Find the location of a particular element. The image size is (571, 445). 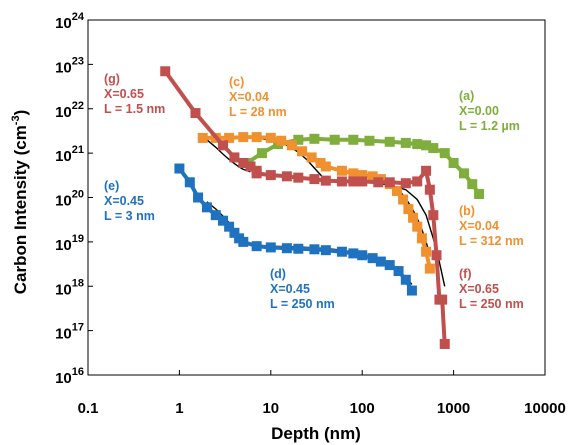

y-tick-label: 1018 is located at coordinates (69, 287).